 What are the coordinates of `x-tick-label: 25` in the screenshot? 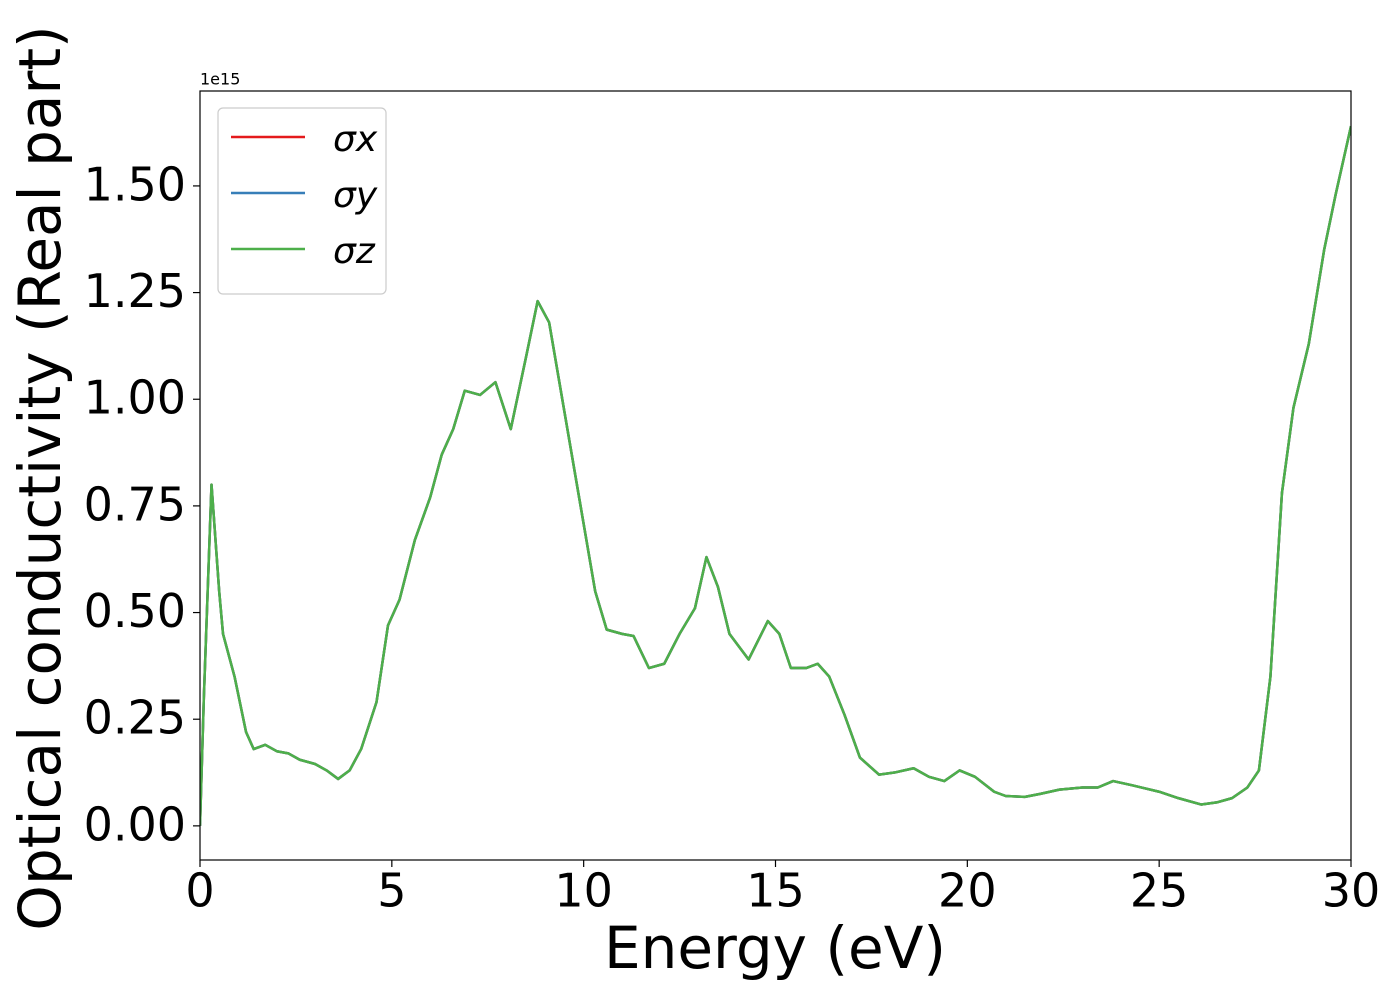 It's located at (1159, 891).